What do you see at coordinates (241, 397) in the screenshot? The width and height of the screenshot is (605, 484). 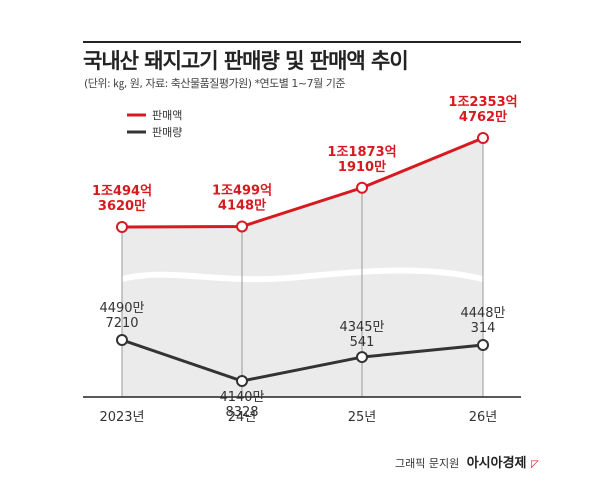 I see `data-label-line: 4140만` at bounding box center [241, 397].